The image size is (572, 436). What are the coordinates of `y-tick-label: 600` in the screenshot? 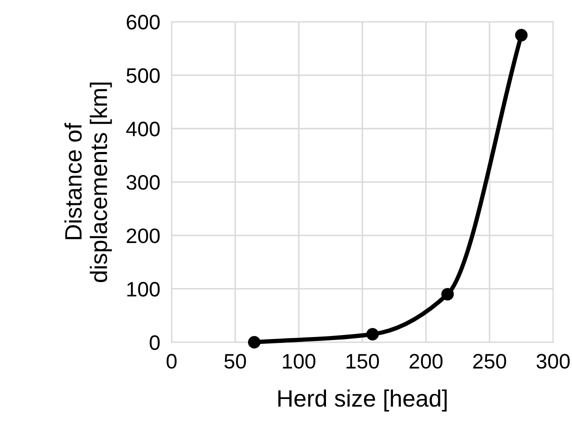 It's located at (143, 22).